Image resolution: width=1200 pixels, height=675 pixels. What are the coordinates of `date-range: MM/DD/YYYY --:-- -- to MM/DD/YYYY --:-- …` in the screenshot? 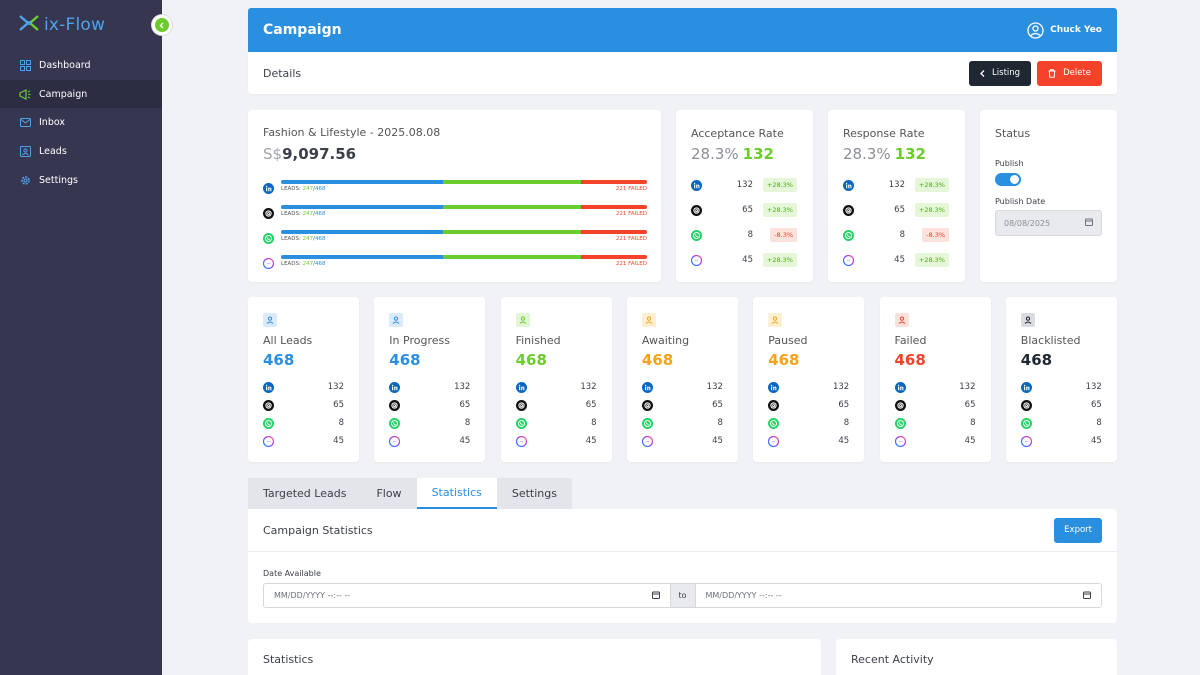 It's located at (682, 595).